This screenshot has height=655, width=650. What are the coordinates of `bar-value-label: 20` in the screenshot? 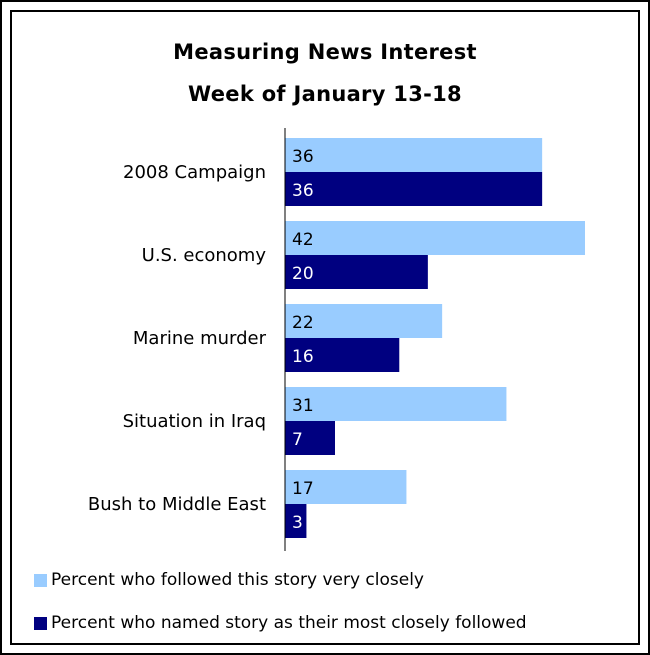 It's located at (303, 274).